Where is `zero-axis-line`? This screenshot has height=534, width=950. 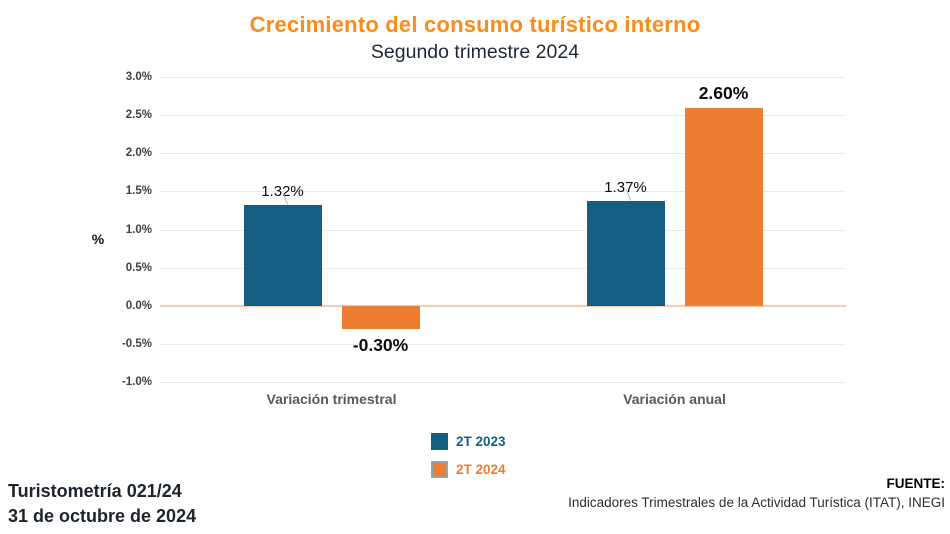
zero-axis-line is located at coordinates (503, 305).